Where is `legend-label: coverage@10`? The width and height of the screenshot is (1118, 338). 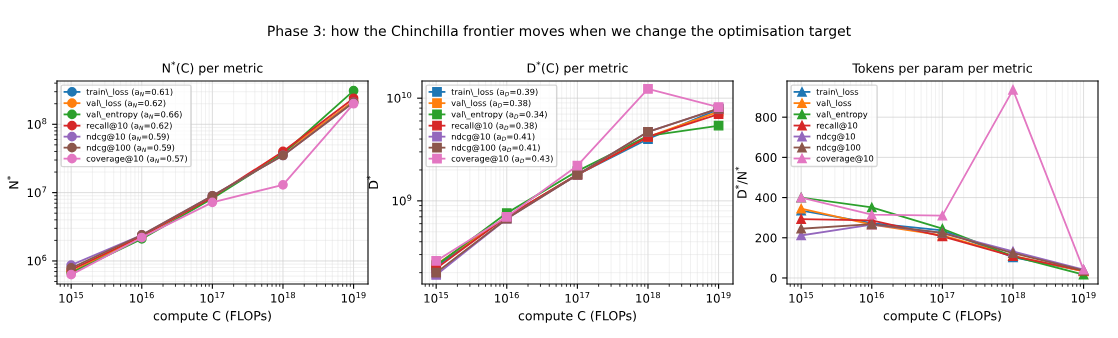
legend-label: coverage@10 is located at coordinates (845, 159).